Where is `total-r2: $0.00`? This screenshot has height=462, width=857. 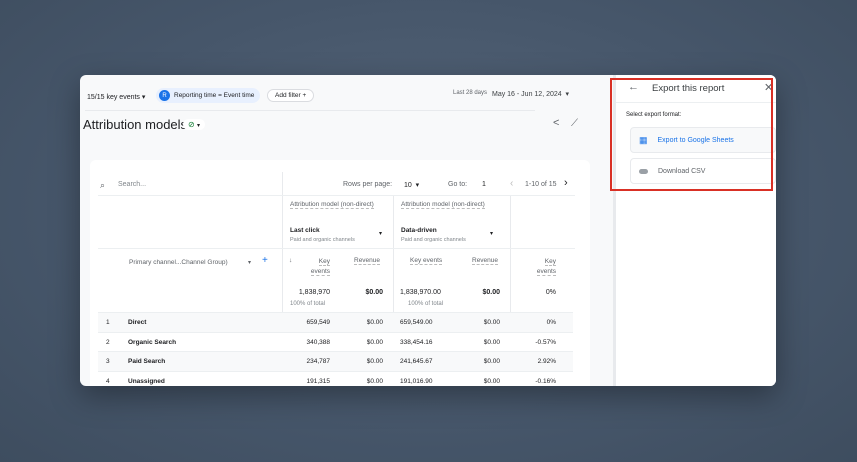
total-r2: $0.00 is located at coordinates (491, 292).